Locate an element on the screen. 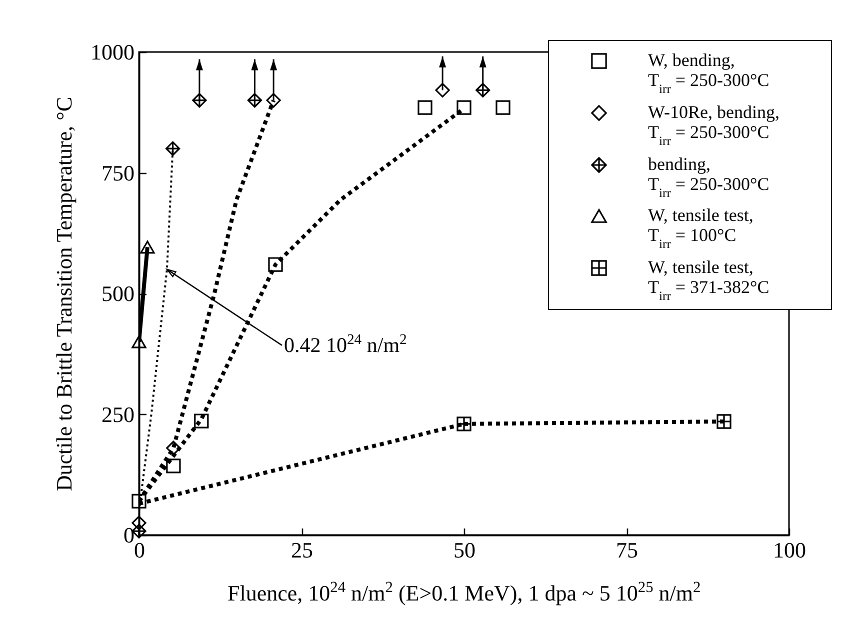 This screenshot has height=621, width=847. x-tick-label: 25 is located at coordinates (302, 550).